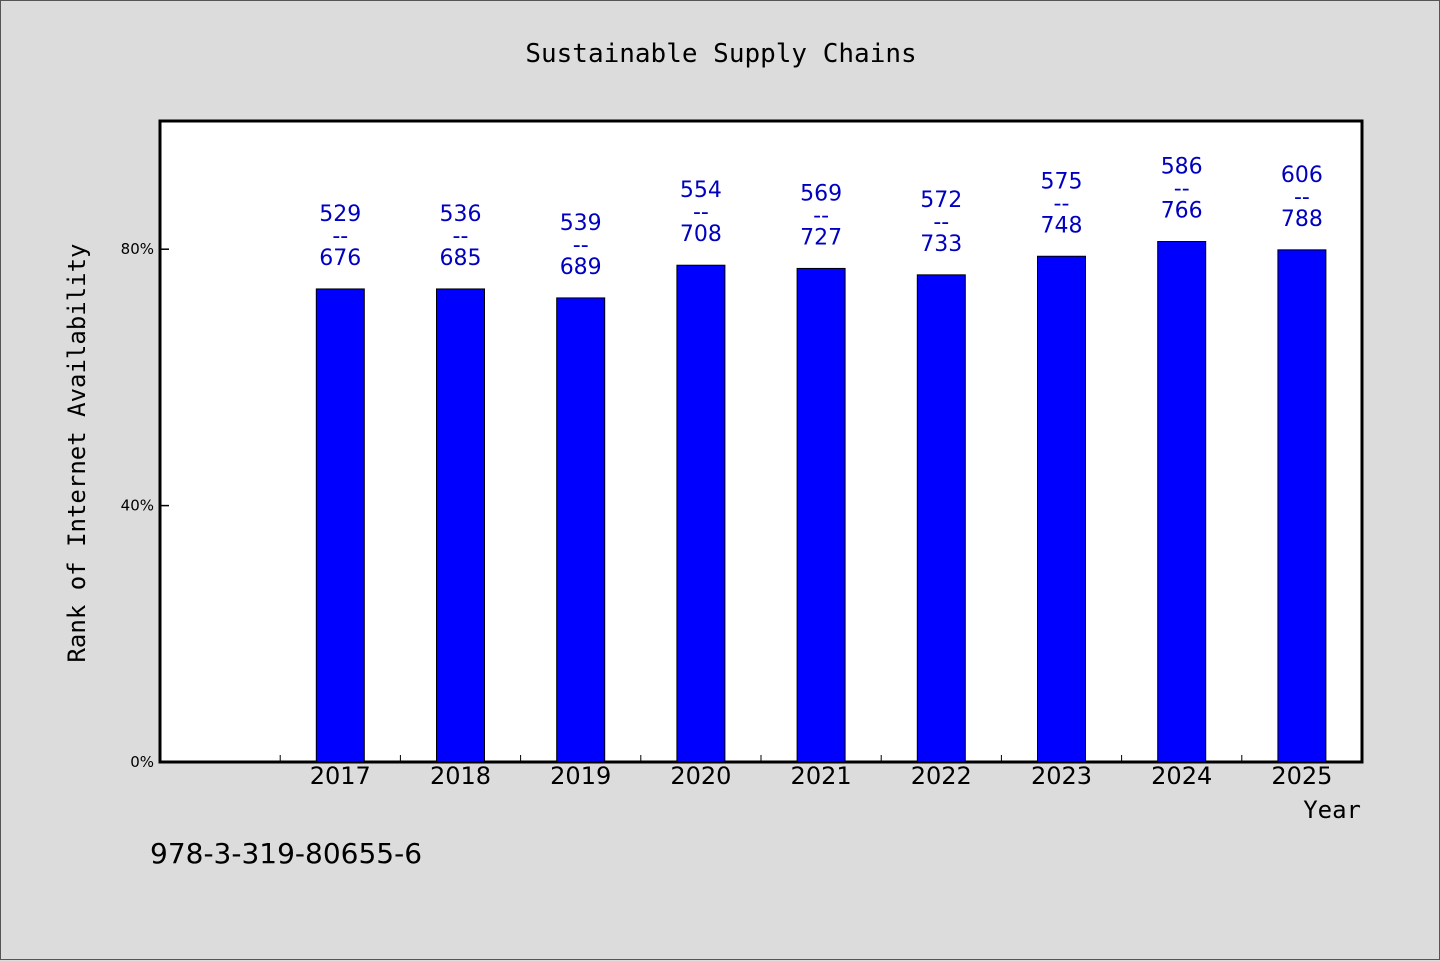 This screenshot has width=1440, height=961. What do you see at coordinates (77, 452) in the screenshot?
I see `y-axis-label: Rank of Internet Availability` at bounding box center [77, 452].